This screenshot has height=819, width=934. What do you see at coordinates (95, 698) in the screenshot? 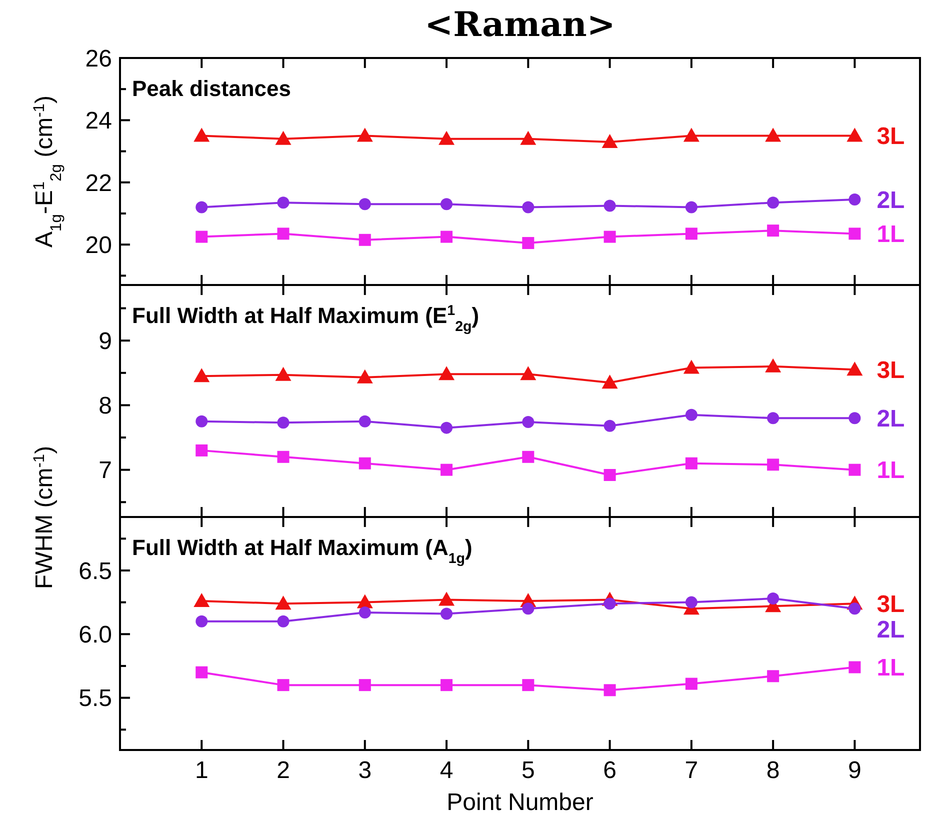
I see `y-tick-label: 5.5` at bounding box center [95, 698].